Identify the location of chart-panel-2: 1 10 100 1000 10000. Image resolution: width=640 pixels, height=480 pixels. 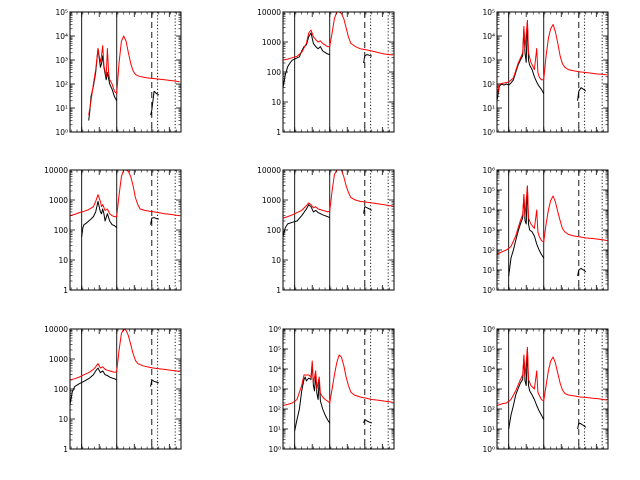
(326, 72).